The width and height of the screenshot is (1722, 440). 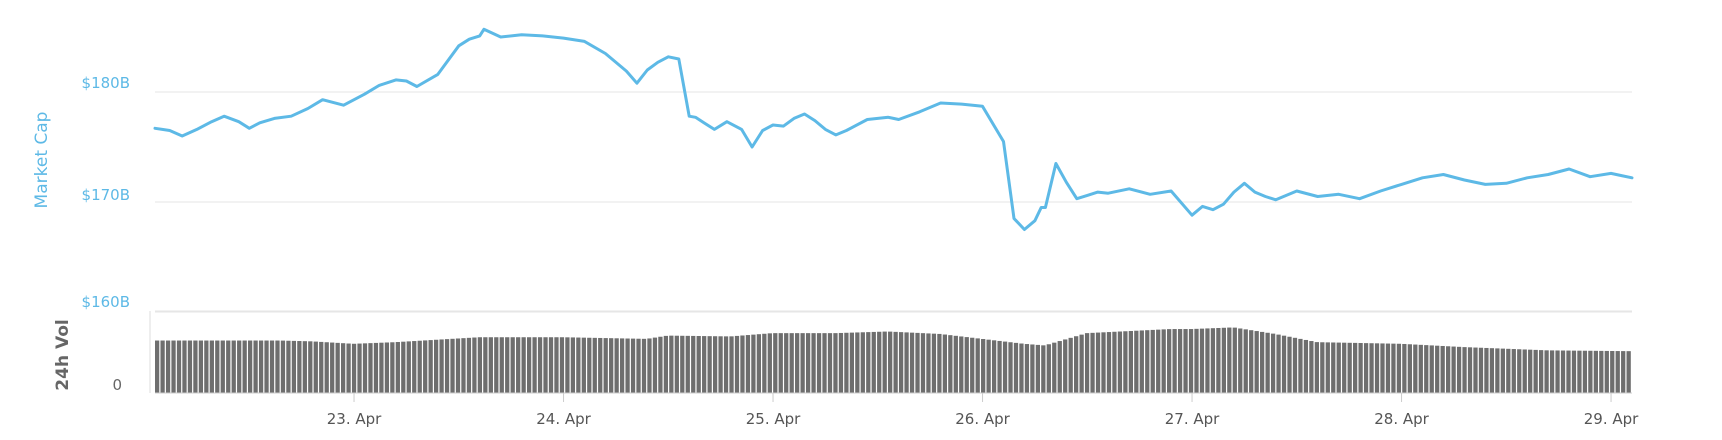 What do you see at coordinates (1192, 419) in the screenshot?
I see `x-tick-label: 27. Apr` at bounding box center [1192, 419].